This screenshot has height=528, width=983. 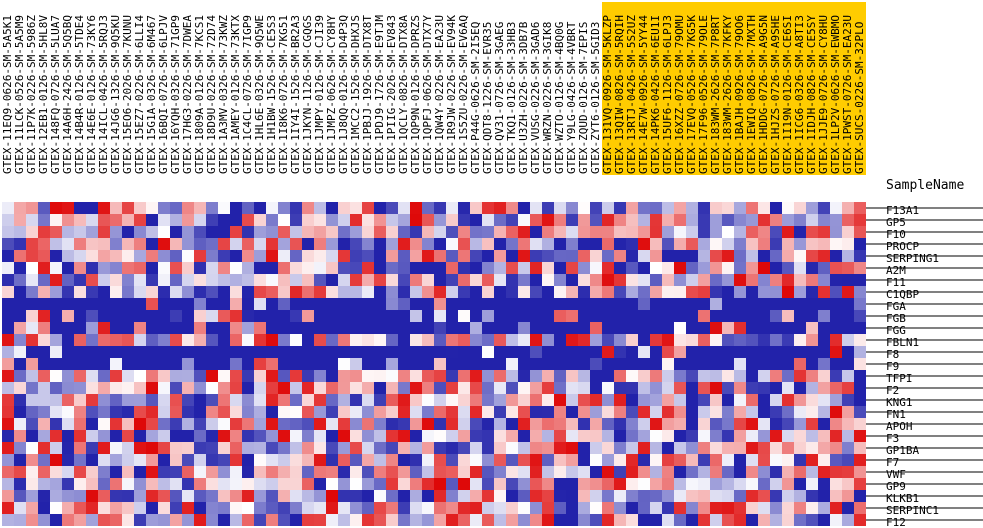 I want to click on sample-label: GTEX-1QP9N-0126-SM-DPRZS, so click(x=415, y=94).